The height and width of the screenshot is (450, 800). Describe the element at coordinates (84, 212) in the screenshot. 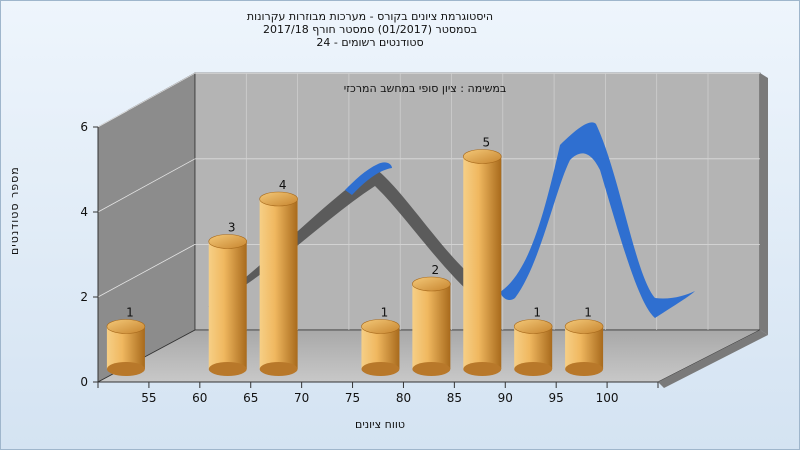

I see `y-tick-label: 4` at that location.